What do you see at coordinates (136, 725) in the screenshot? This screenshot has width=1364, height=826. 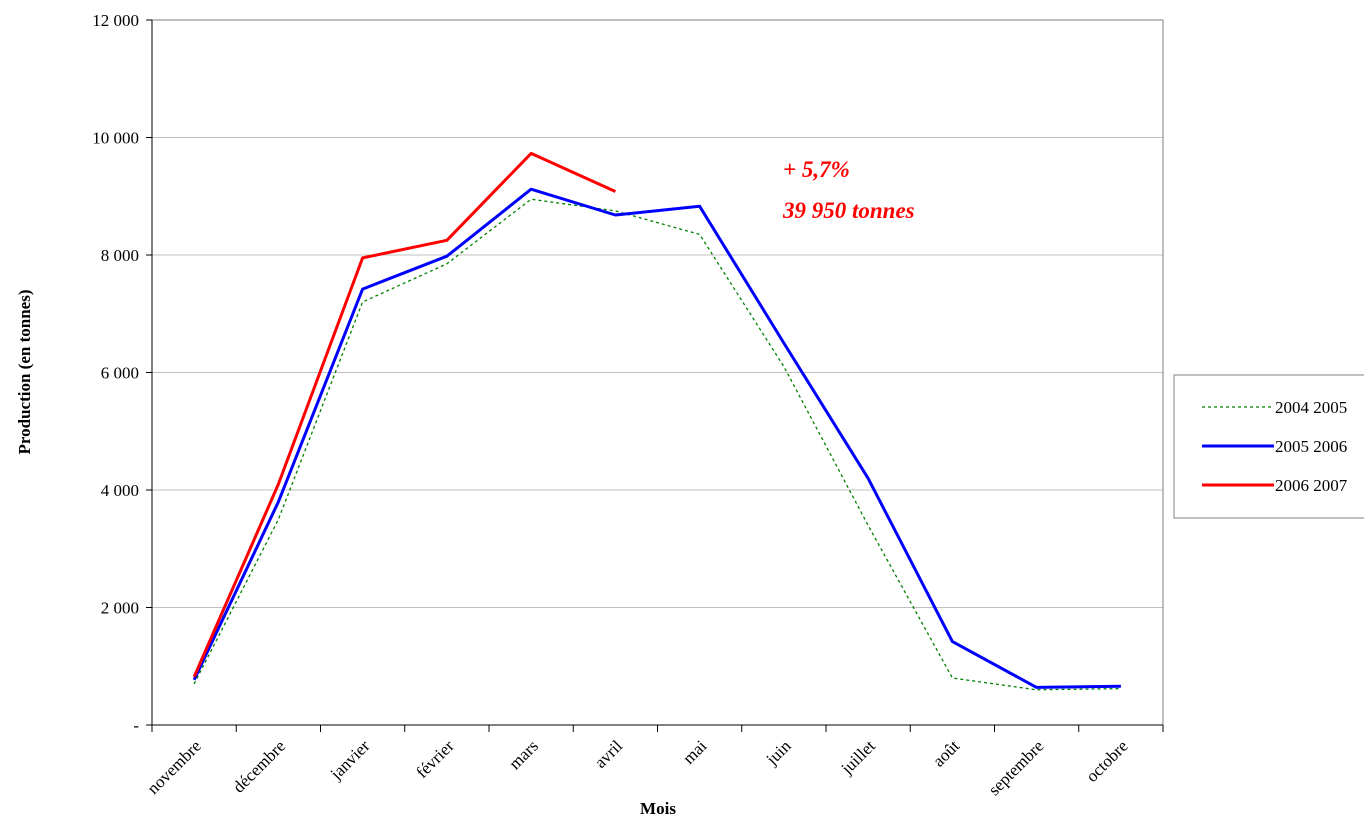 I see `y-tick-label: -` at bounding box center [136, 725].